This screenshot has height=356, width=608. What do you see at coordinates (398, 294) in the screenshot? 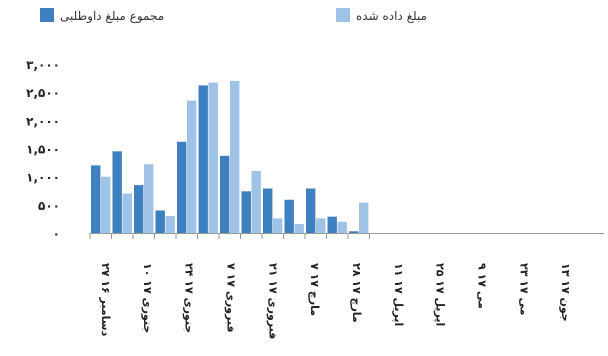
I see `x-category-label: ۱۱ اپریل ۱۷` at bounding box center [398, 294].